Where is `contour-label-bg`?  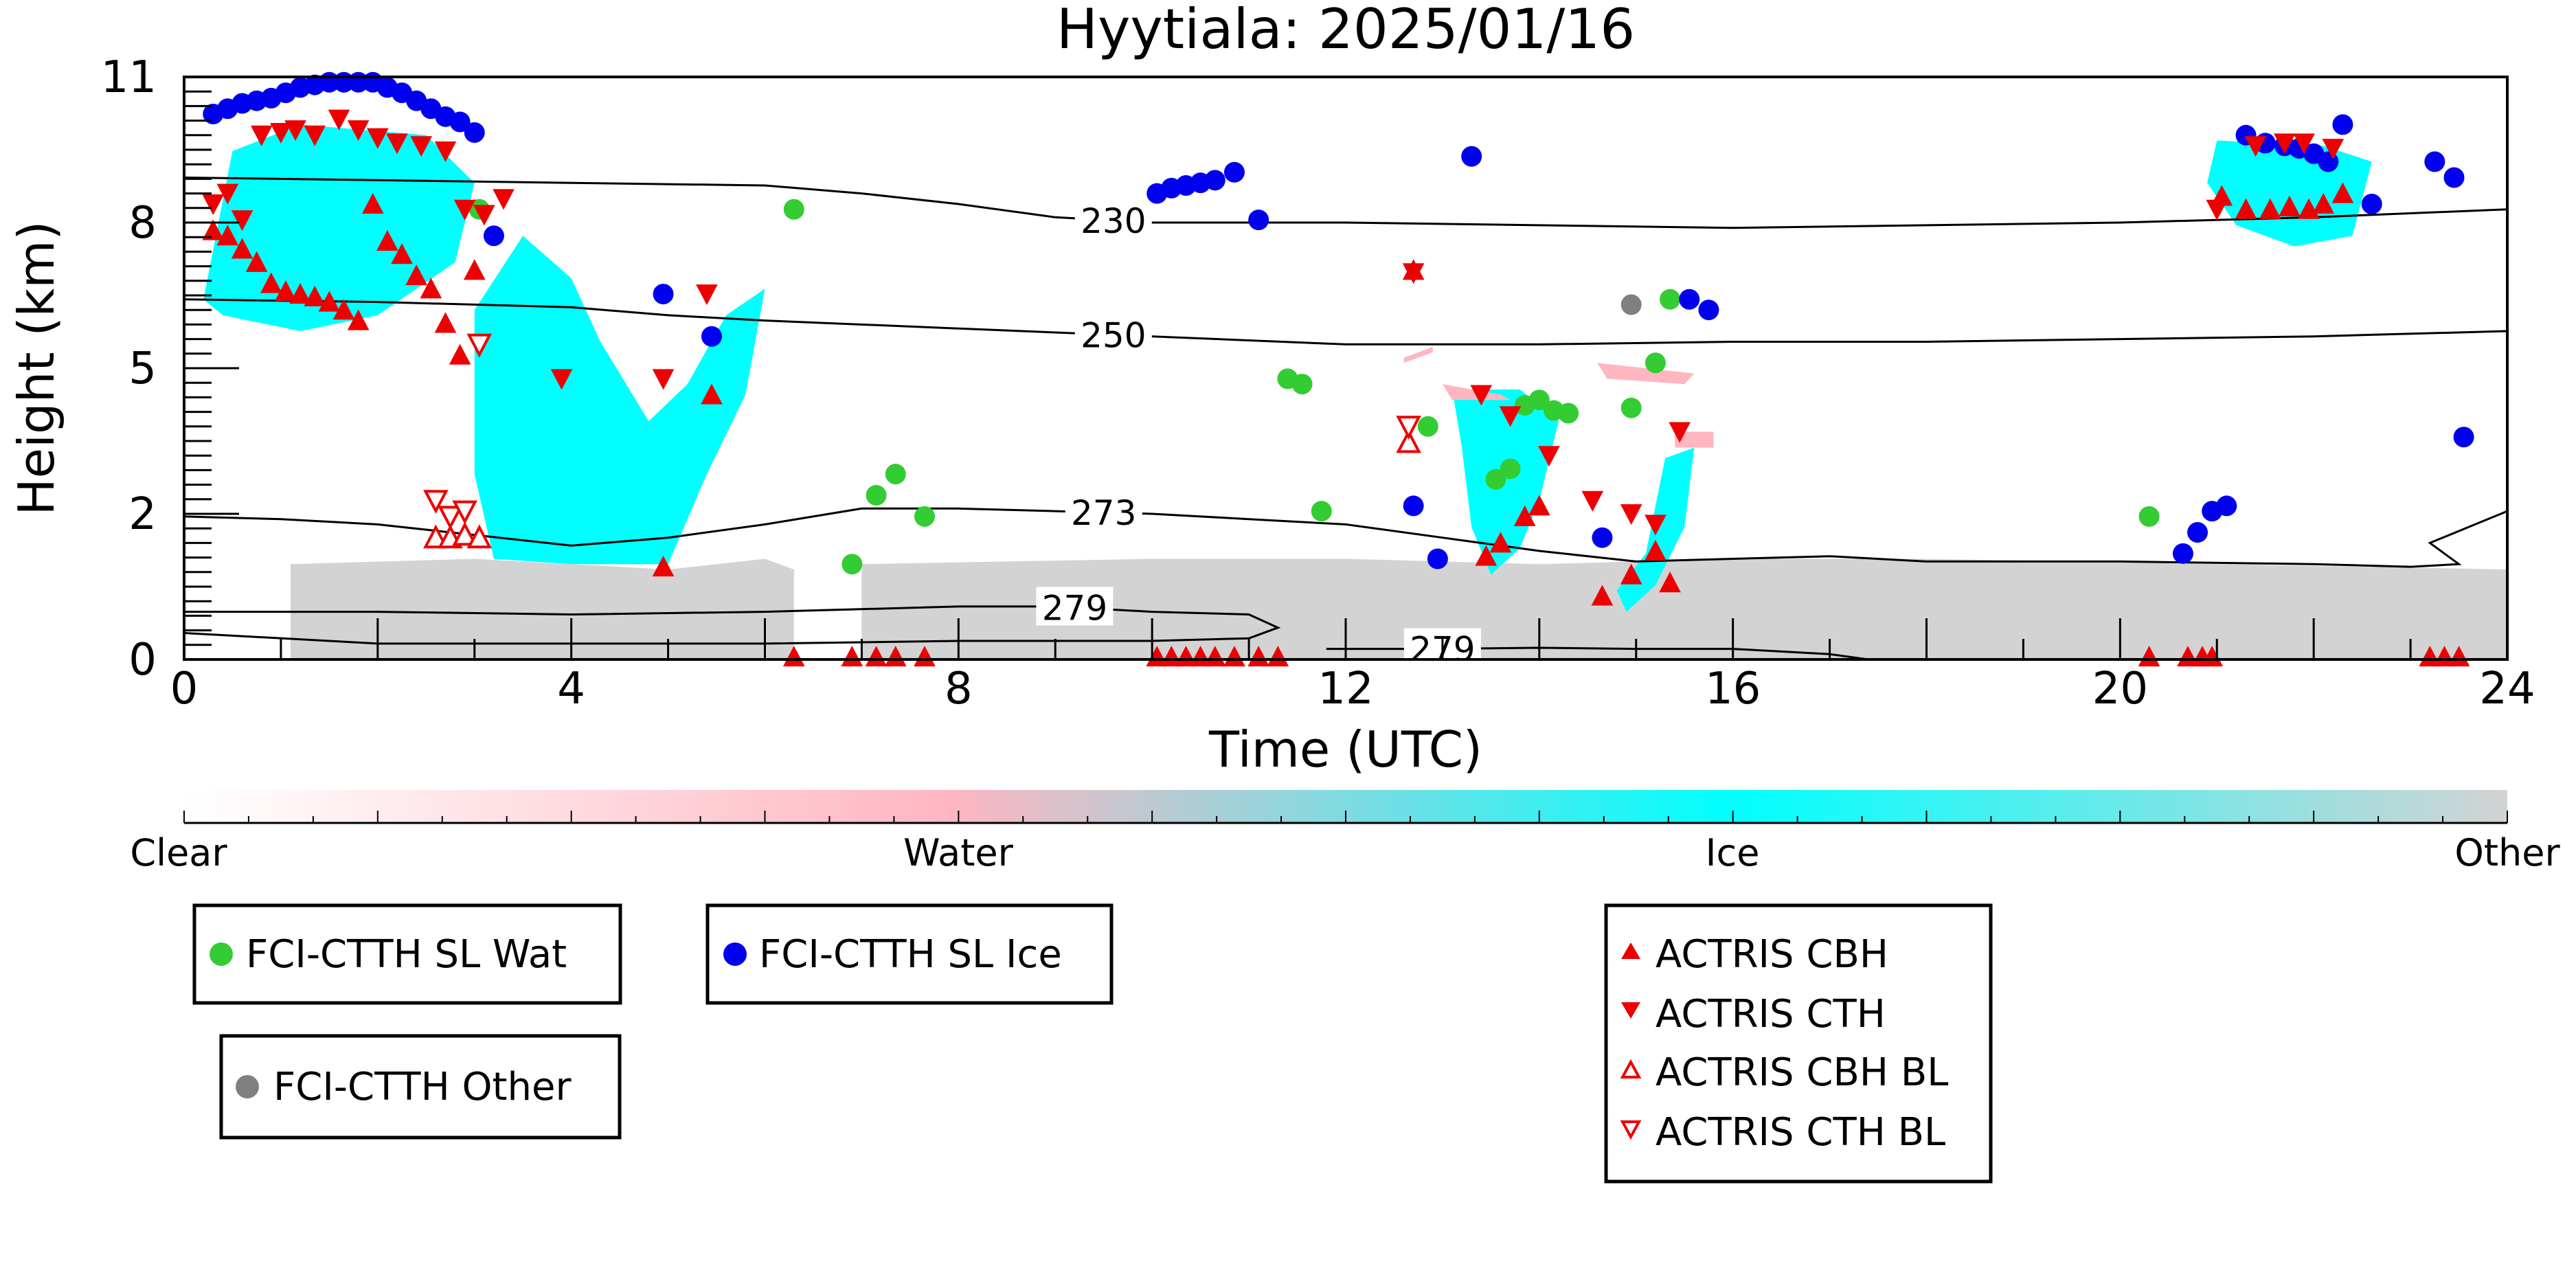
contour-label-bg is located at coordinates (1113, 218).